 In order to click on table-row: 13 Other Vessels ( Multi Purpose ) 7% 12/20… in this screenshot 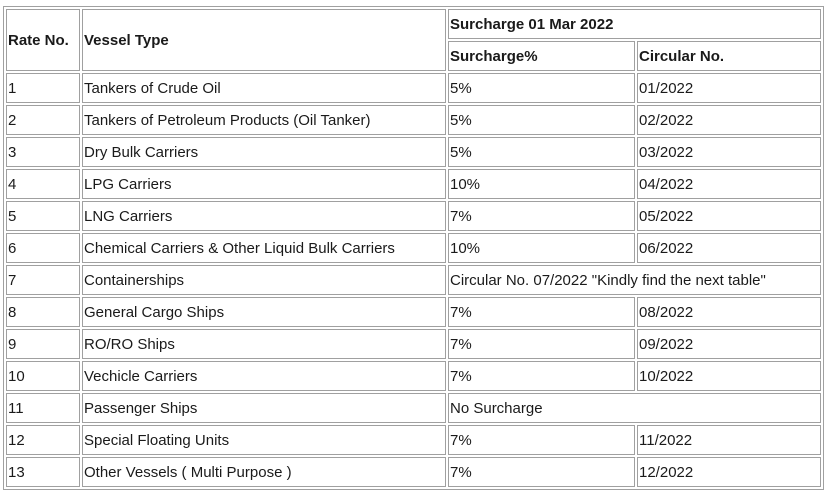, I will do `click(413, 472)`.